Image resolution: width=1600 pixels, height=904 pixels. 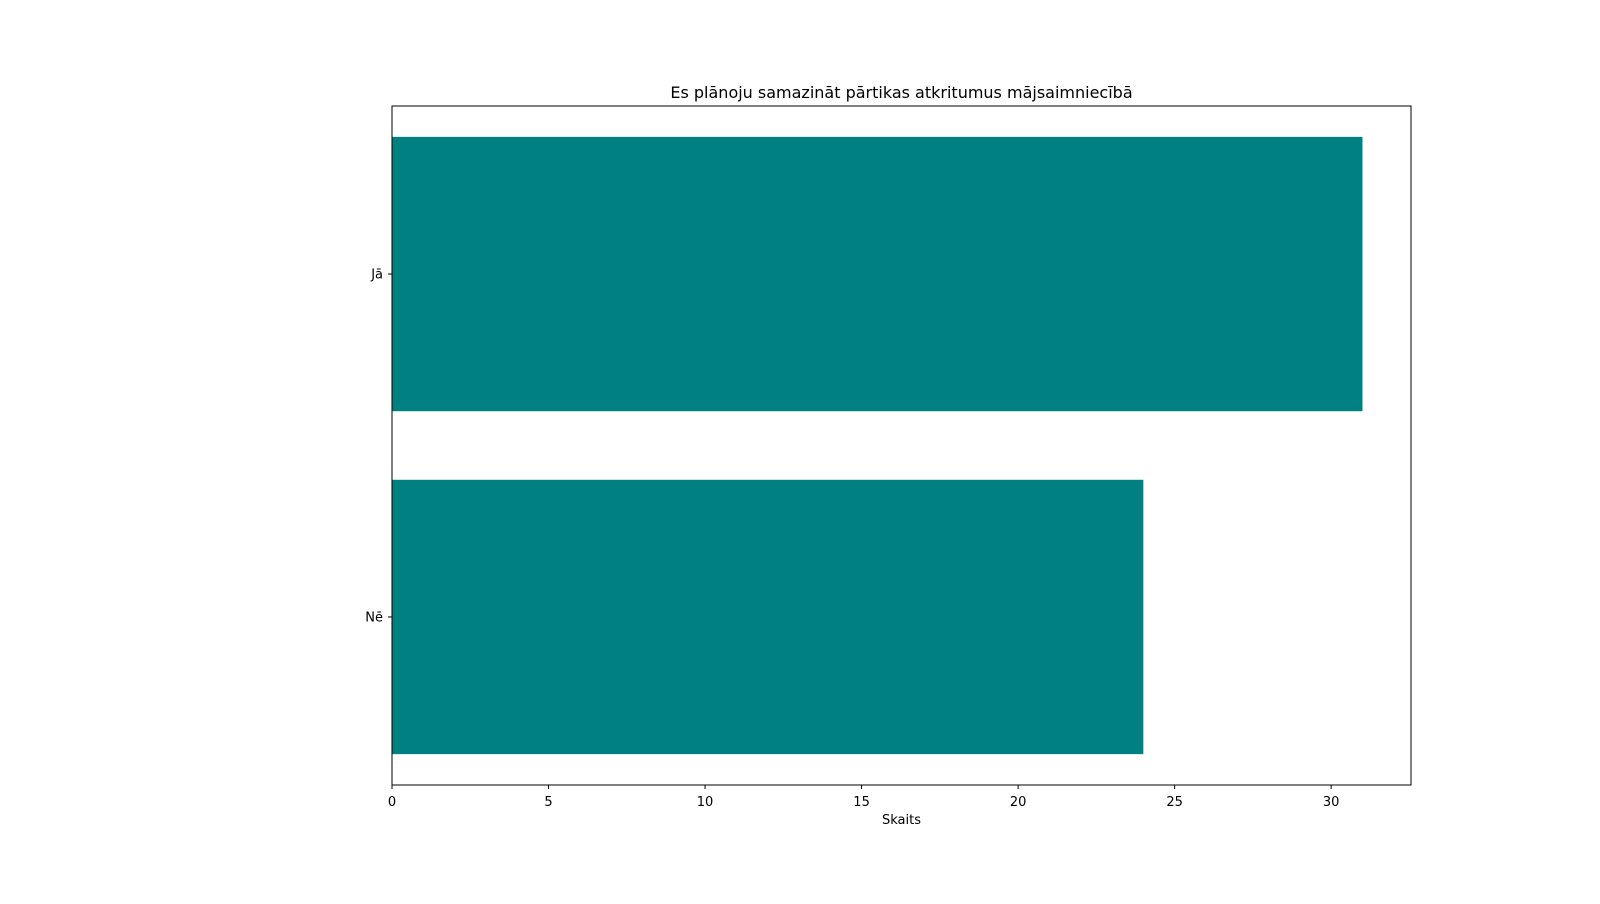 I want to click on x-tick-label: 0, so click(x=392, y=802).